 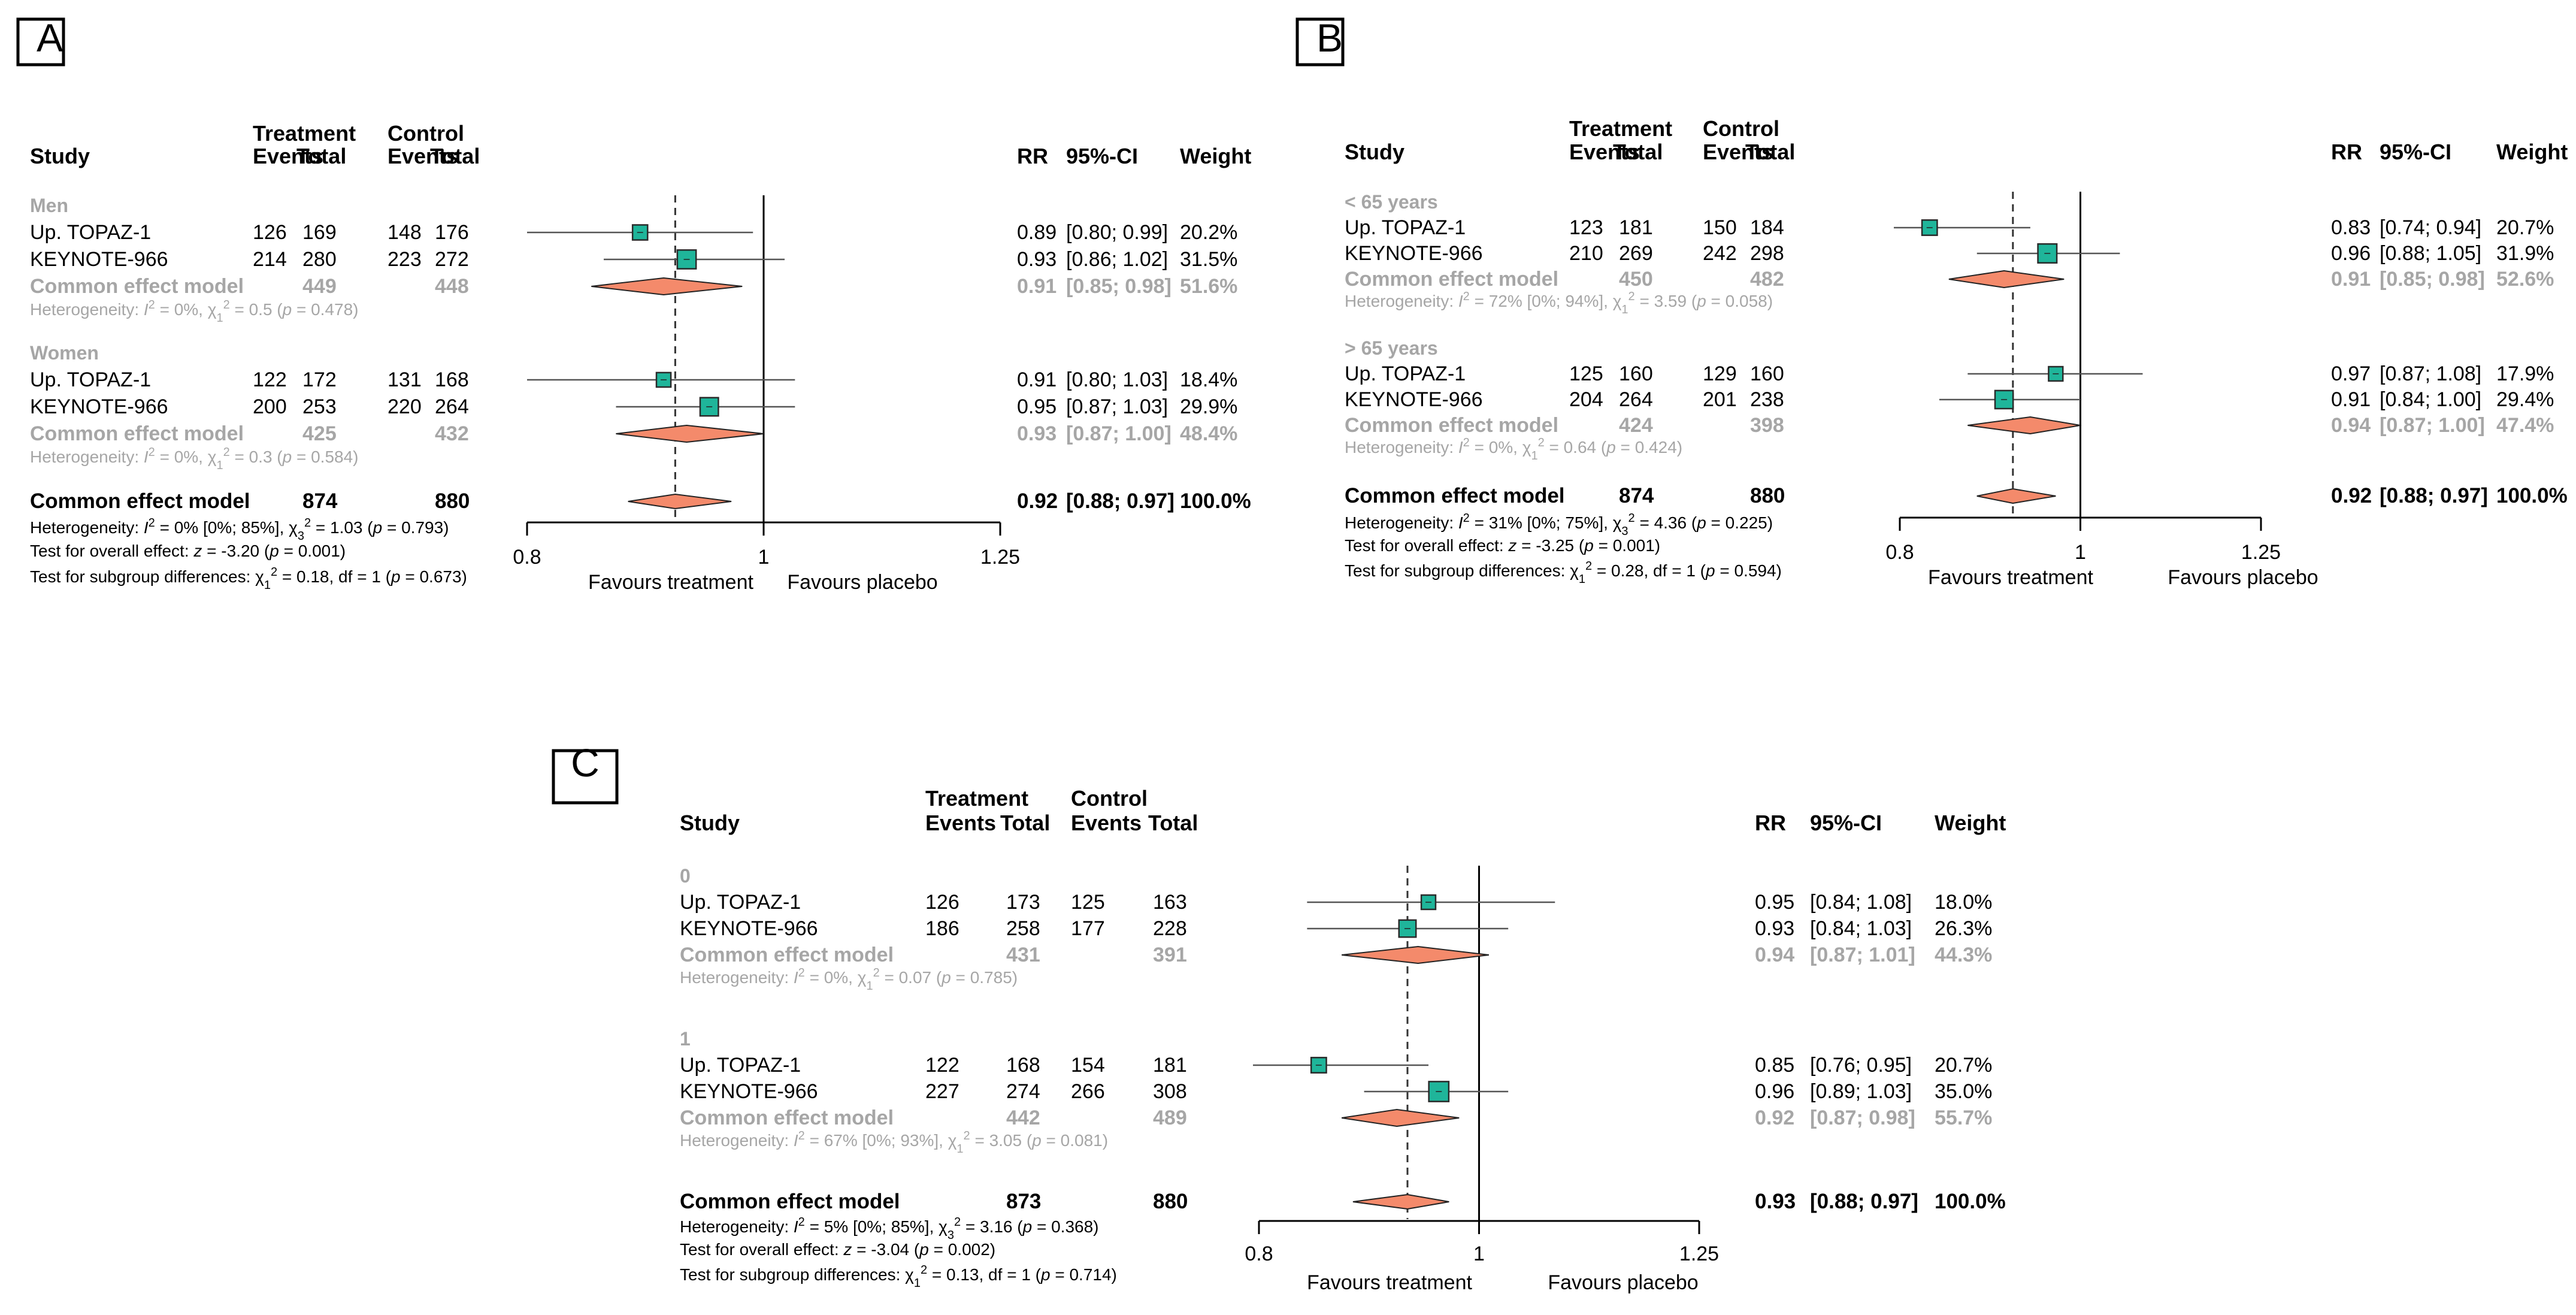 I want to click on group-2-subtotal-diamond, so click(x=690, y=433).